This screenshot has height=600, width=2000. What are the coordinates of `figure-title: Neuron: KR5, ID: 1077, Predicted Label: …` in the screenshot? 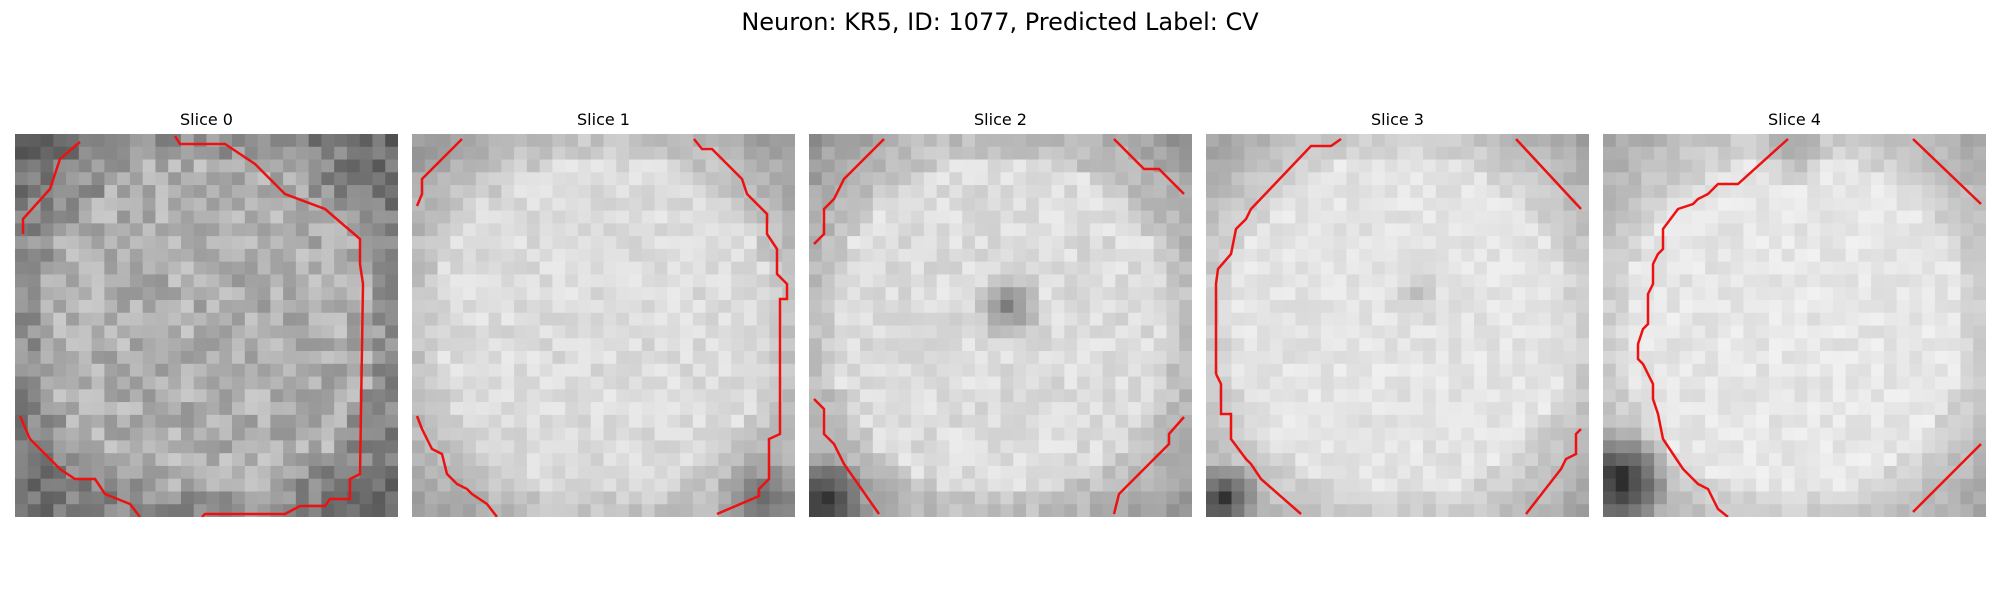 It's located at (1000, 22).